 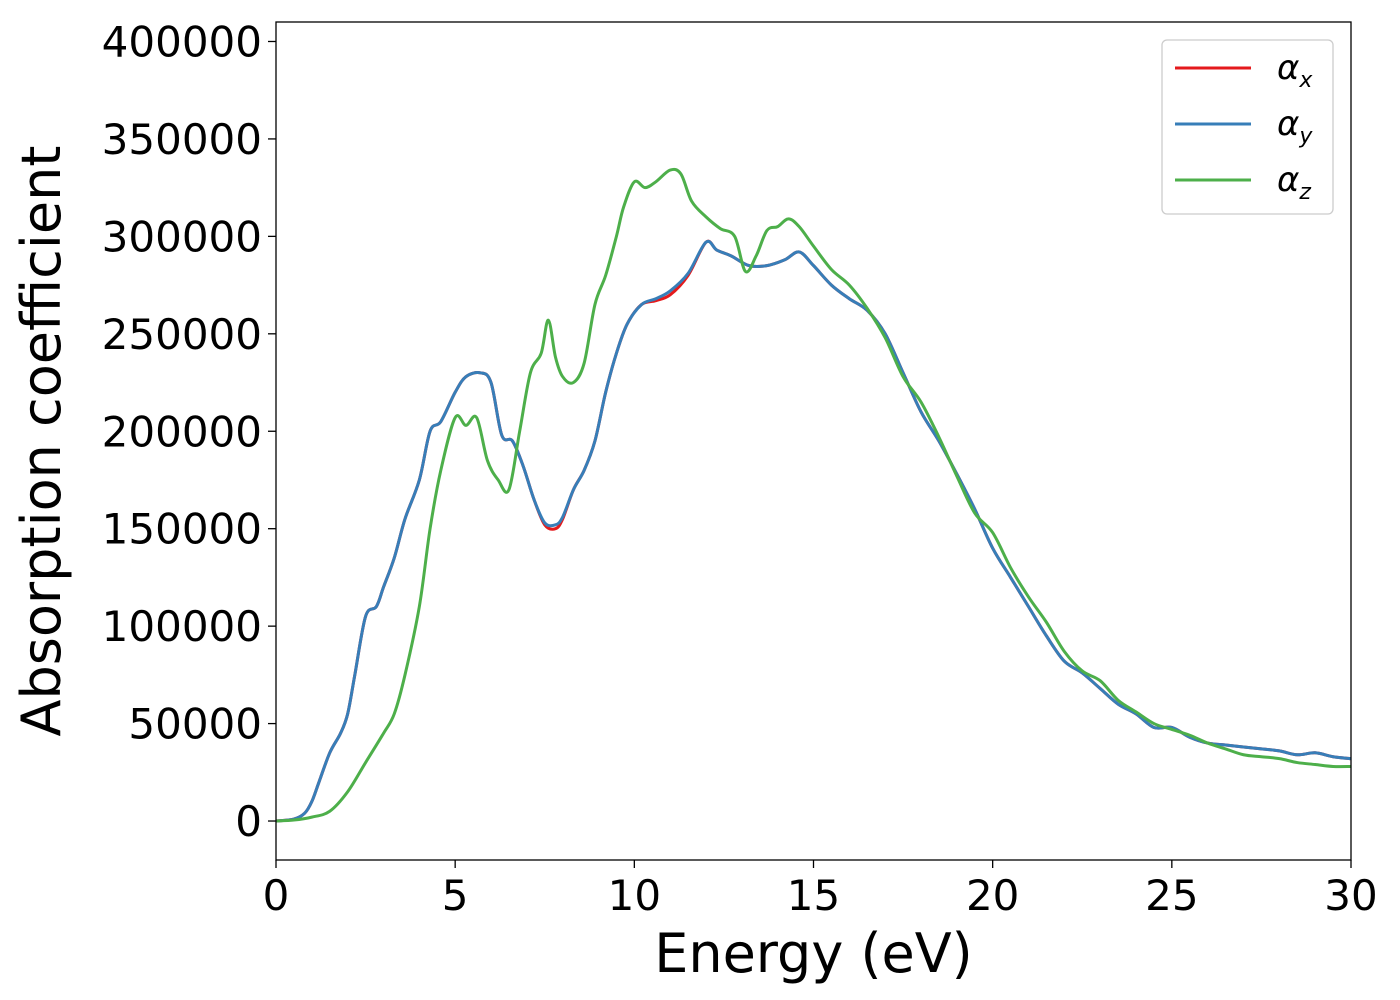 I want to click on y-tick-label: 300000, so click(x=182, y=236).